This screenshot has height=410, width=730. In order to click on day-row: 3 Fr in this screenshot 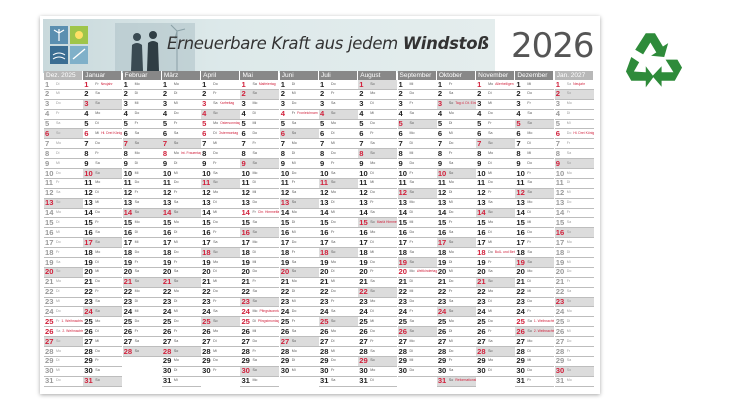, I will do `click(535, 104)`.